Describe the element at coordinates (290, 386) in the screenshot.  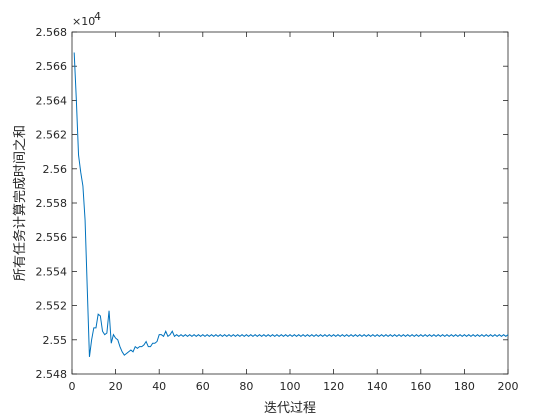
I see `x-tick-label: 100` at that location.